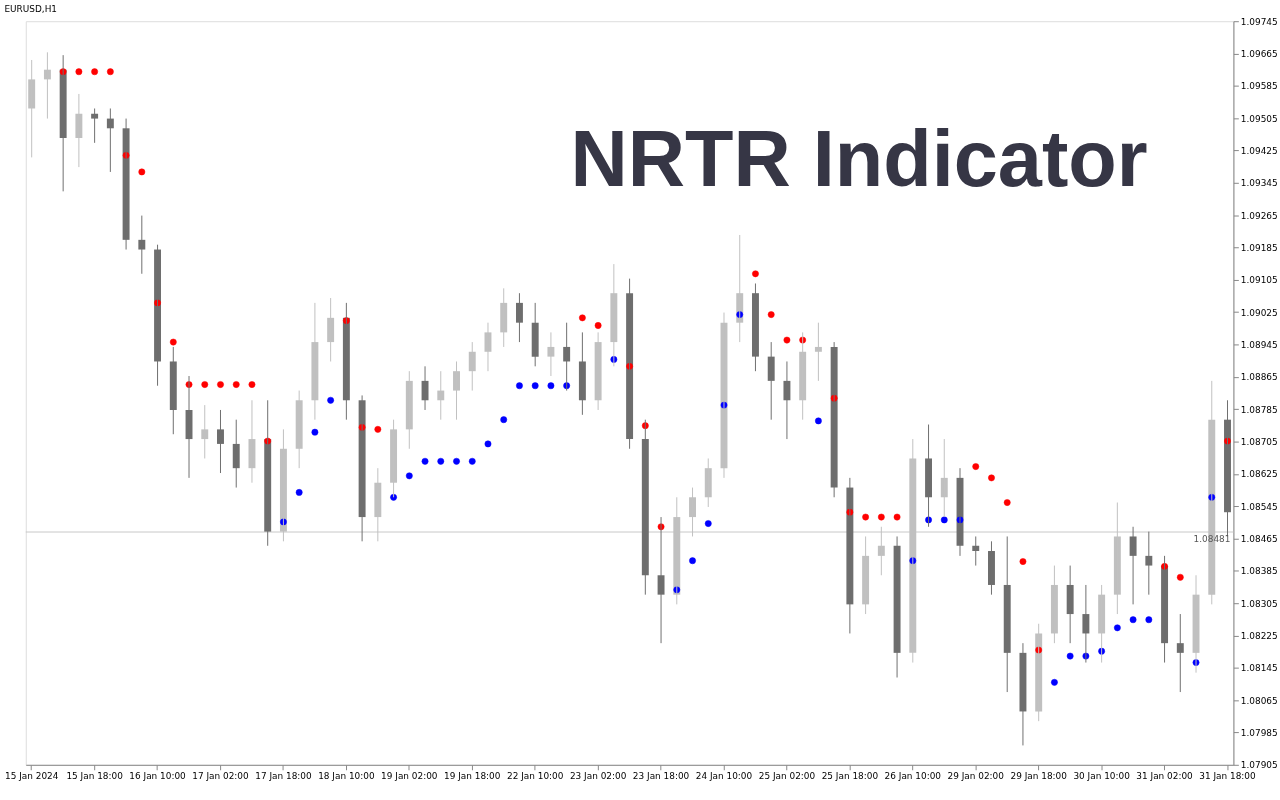 This screenshot has height=800, width=1280. What do you see at coordinates (1259, 312) in the screenshot?
I see `y-tick-label: 1.09025` at bounding box center [1259, 312].